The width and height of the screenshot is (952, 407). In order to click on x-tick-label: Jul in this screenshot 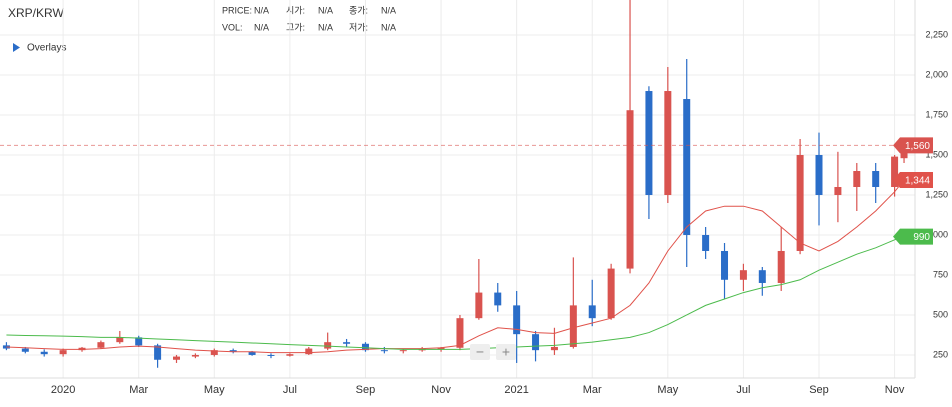, I will do `click(743, 390)`.